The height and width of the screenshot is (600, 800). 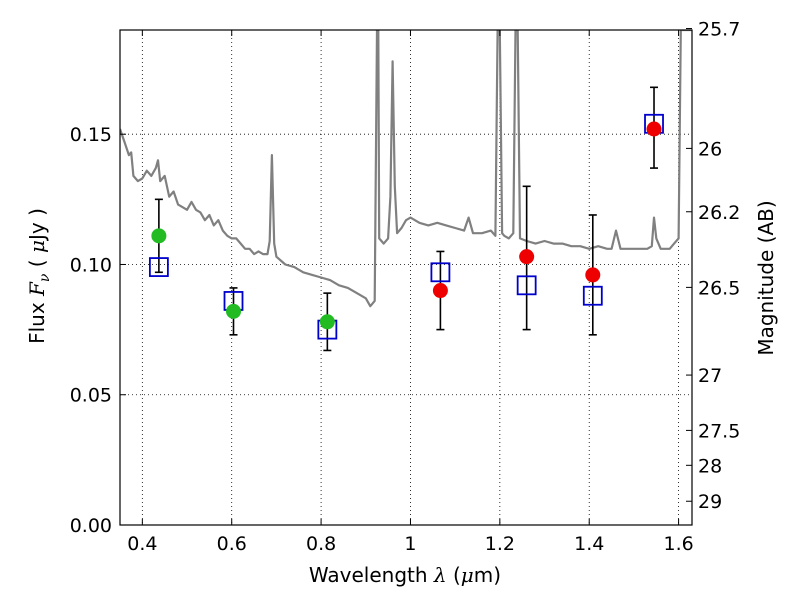 What do you see at coordinates (91, 135) in the screenshot?
I see `y-tick-label: 0.15` at bounding box center [91, 135].